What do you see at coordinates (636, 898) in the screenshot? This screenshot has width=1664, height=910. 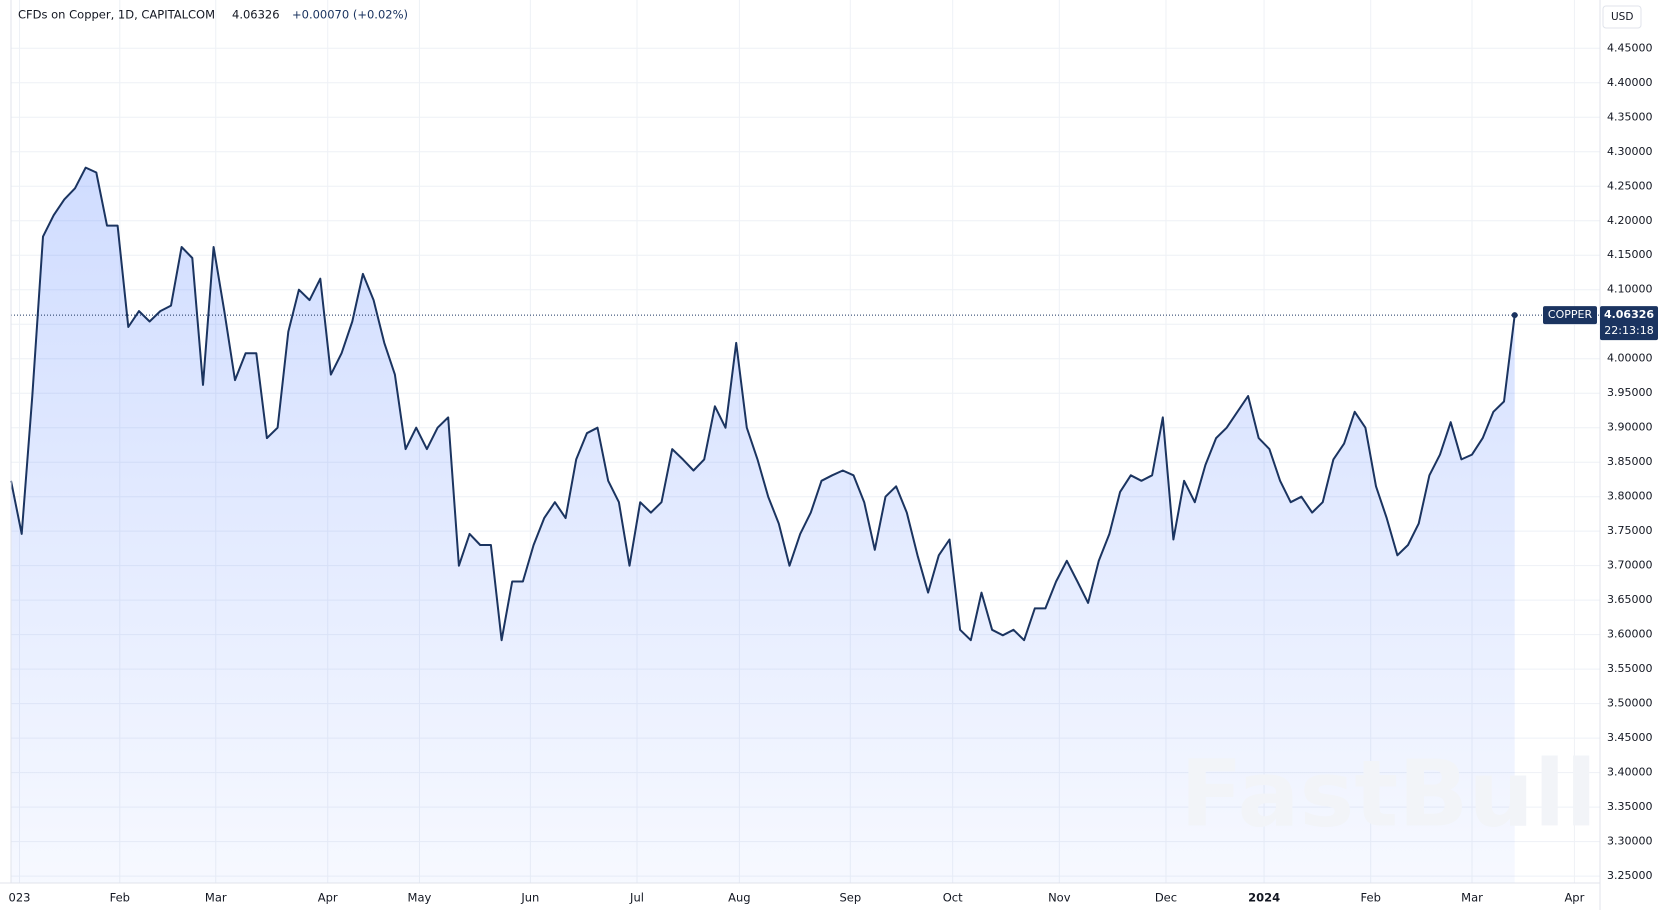 I see `x-tick-label: Jul` at bounding box center [636, 898].